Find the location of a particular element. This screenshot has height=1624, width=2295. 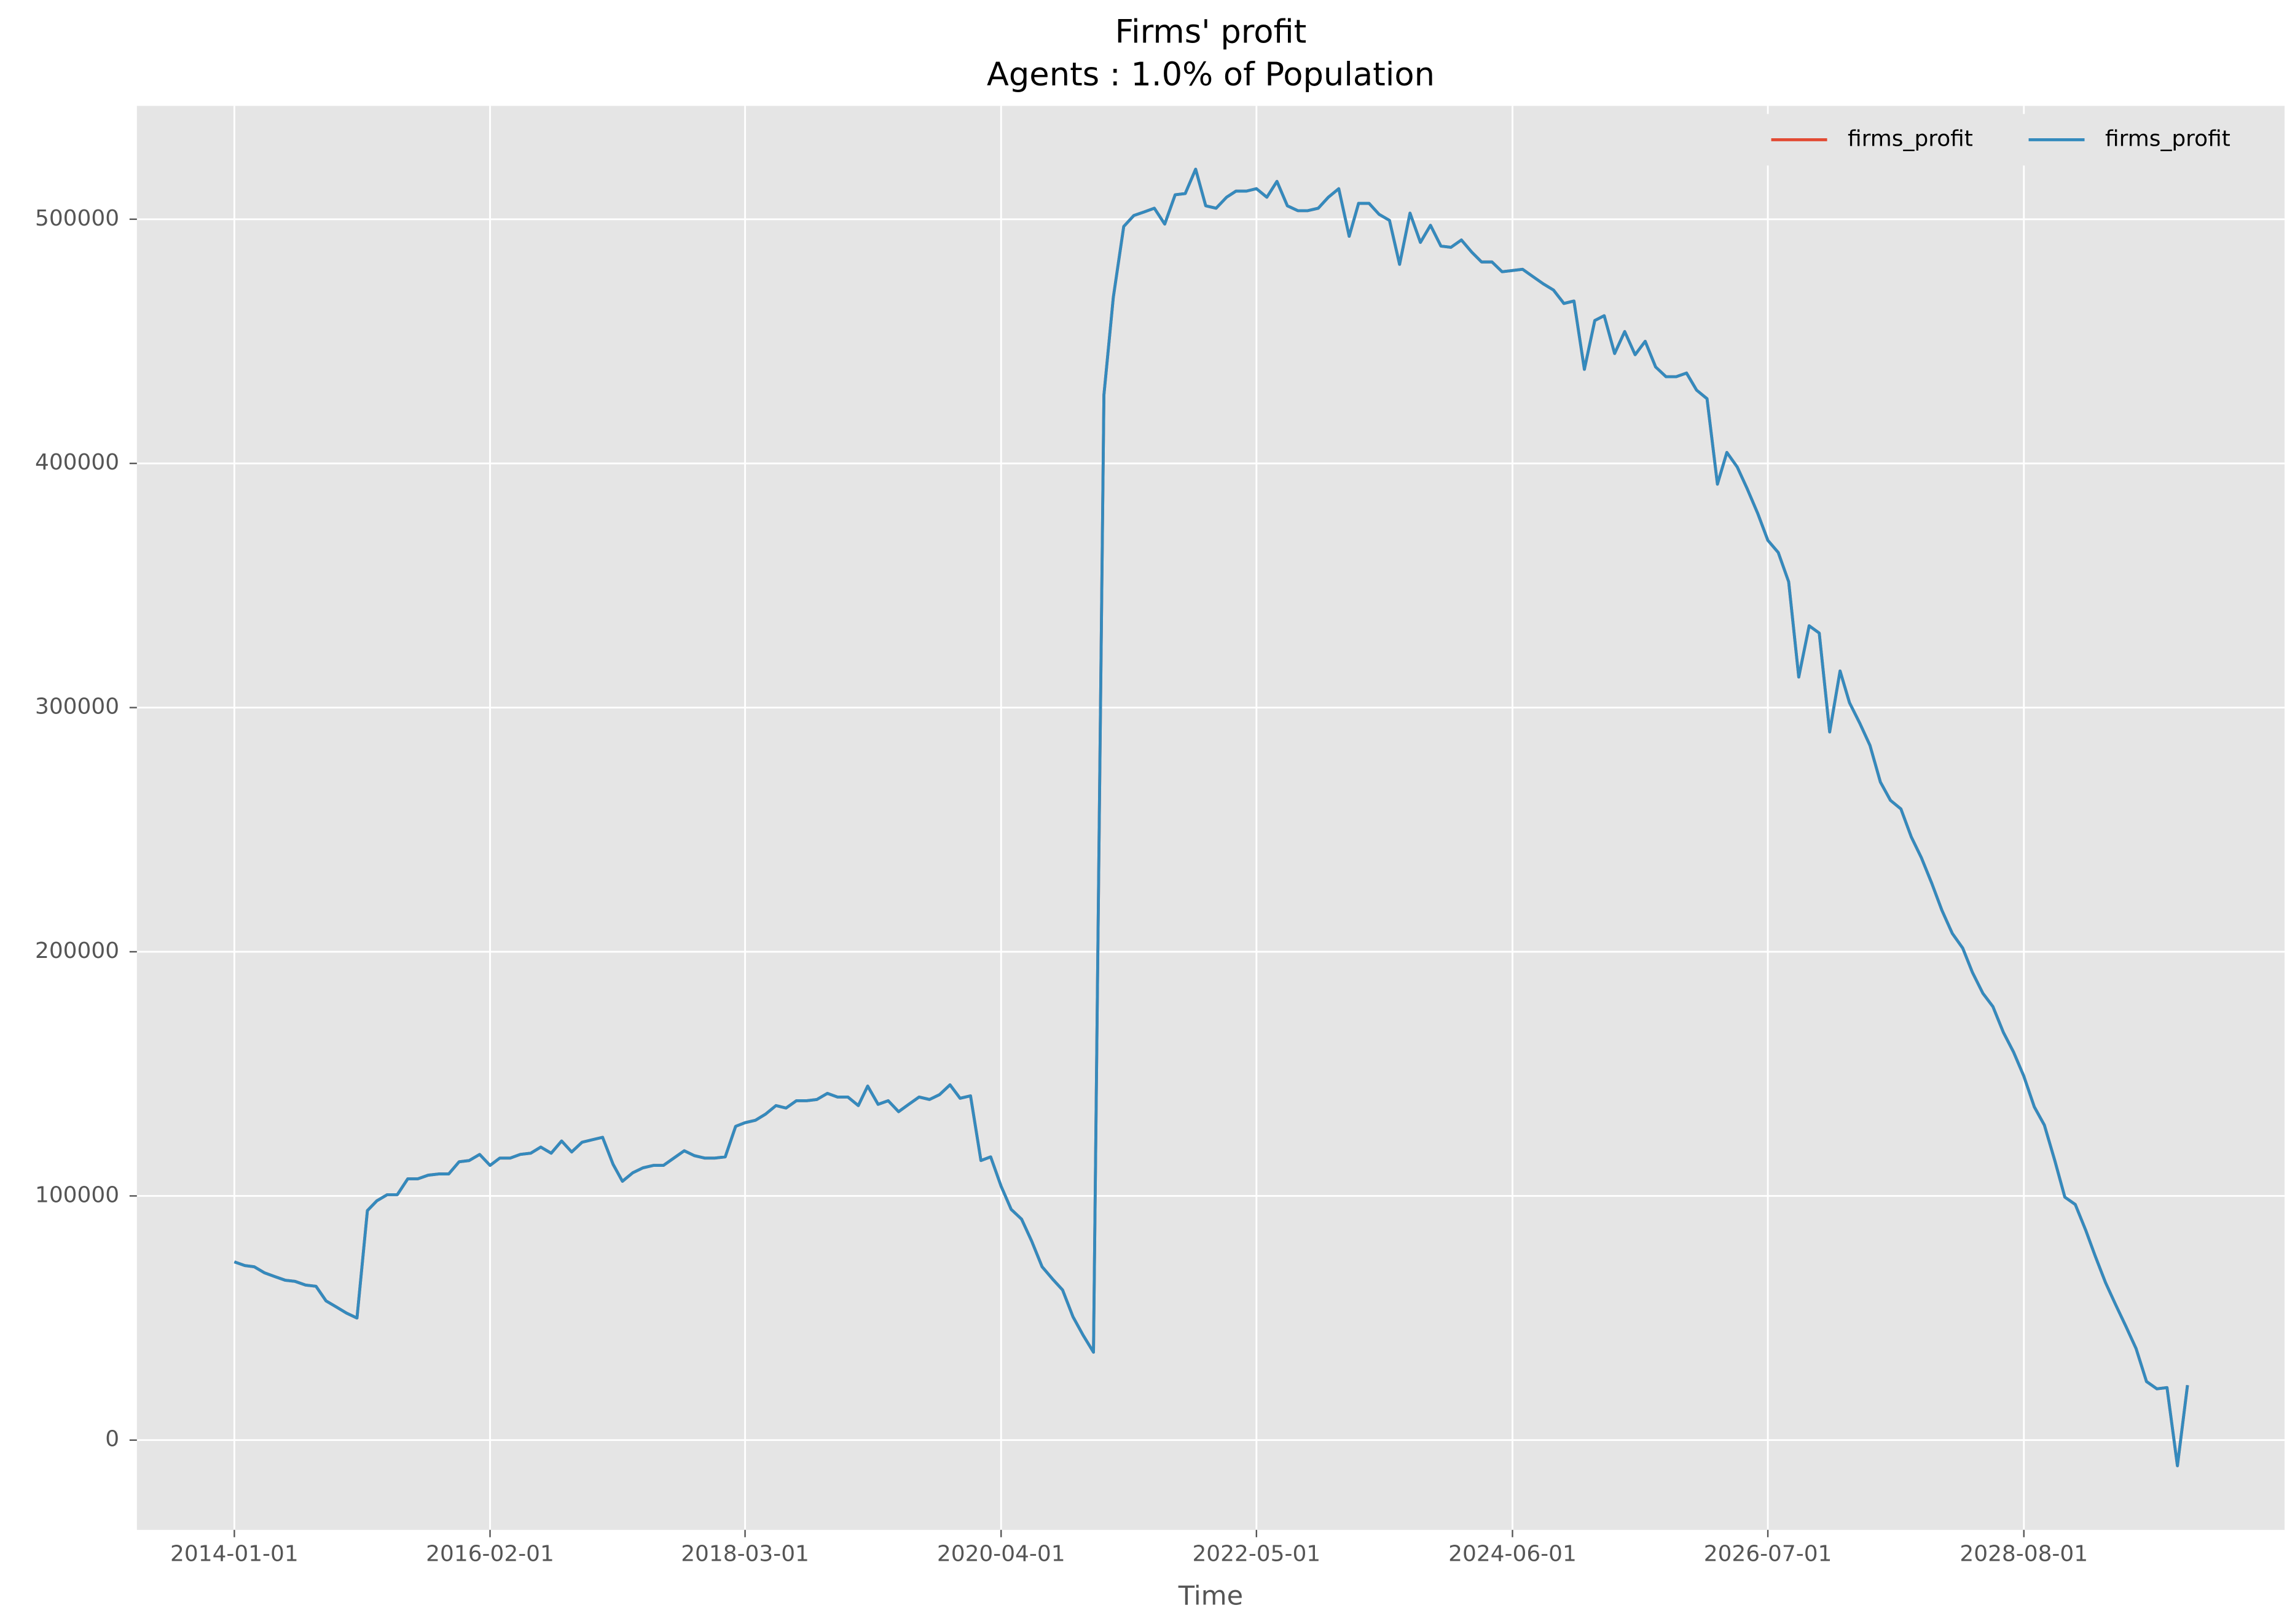

chart-subtitle: Agents : 1.0% of Population is located at coordinates (1211, 75).